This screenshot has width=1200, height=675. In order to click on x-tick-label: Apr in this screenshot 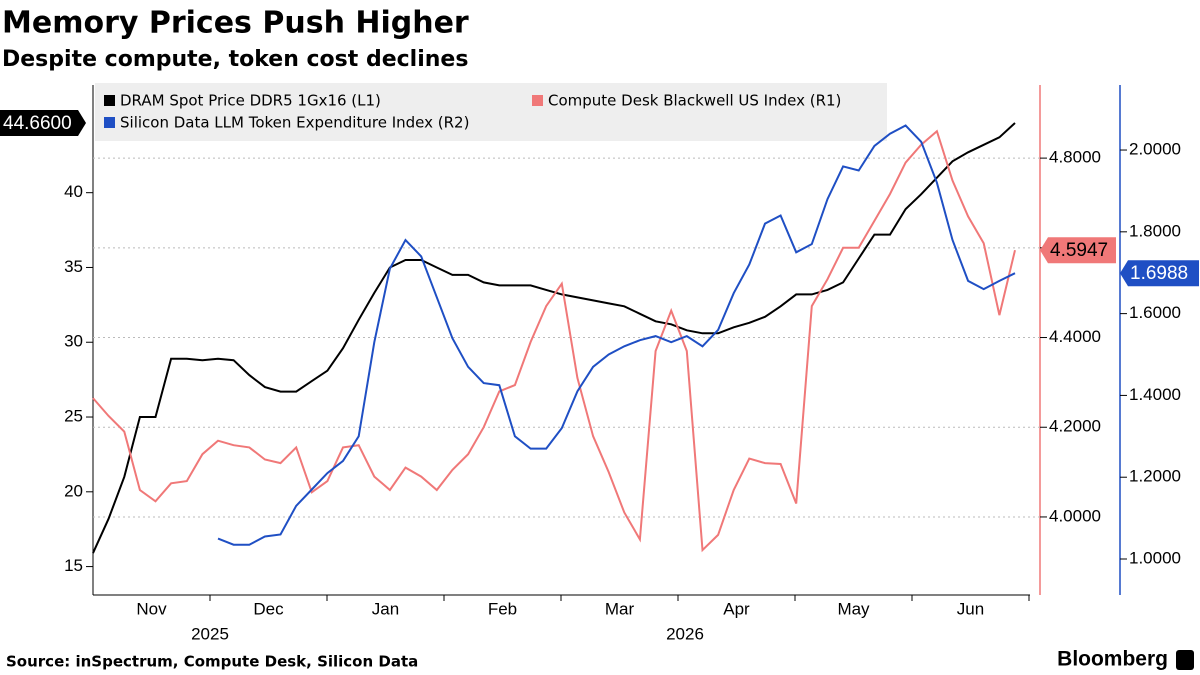, I will do `click(736, 608)`.